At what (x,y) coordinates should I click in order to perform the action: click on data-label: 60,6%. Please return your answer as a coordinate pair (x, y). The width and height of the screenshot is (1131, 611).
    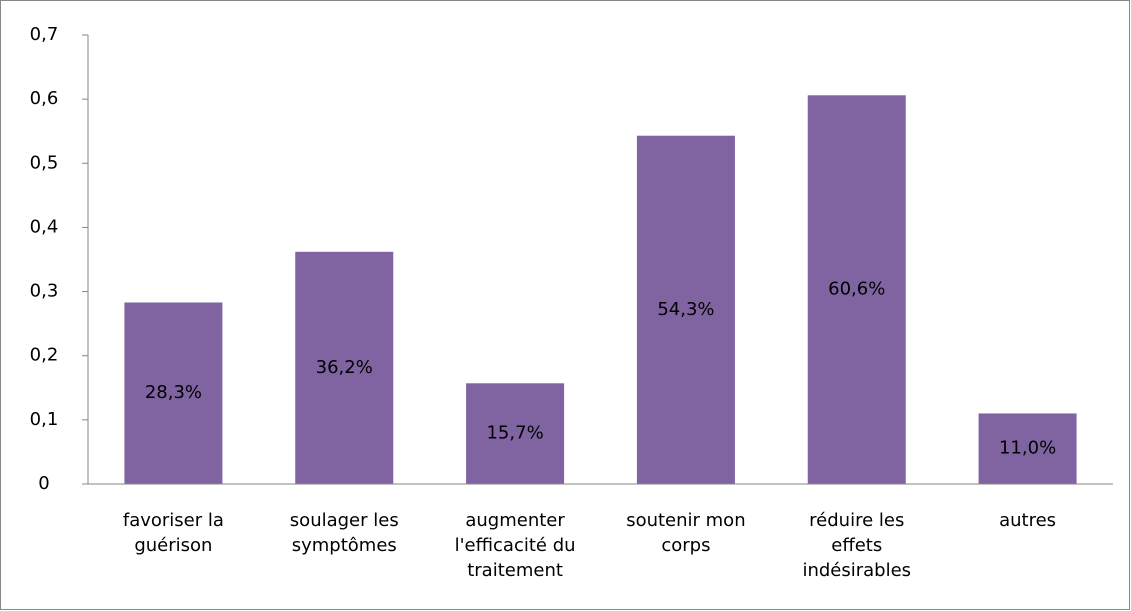
    Looking at the image, I should click on (856, 289).